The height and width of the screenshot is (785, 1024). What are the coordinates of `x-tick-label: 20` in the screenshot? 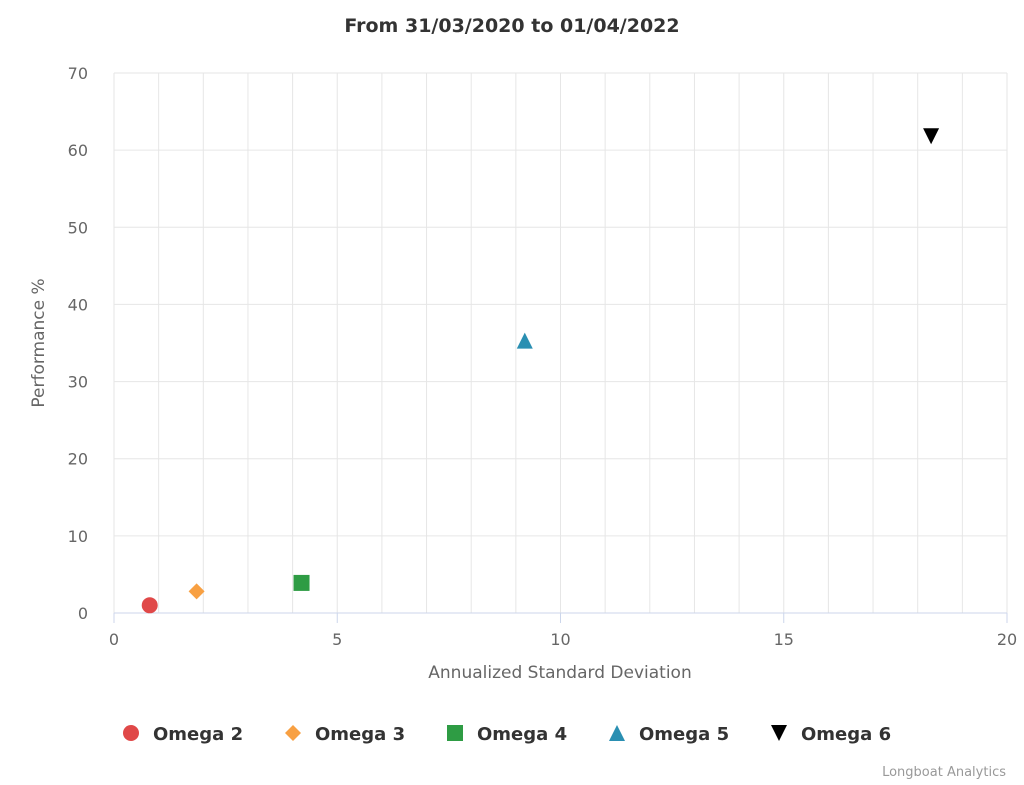 It's located at (1007, 639).